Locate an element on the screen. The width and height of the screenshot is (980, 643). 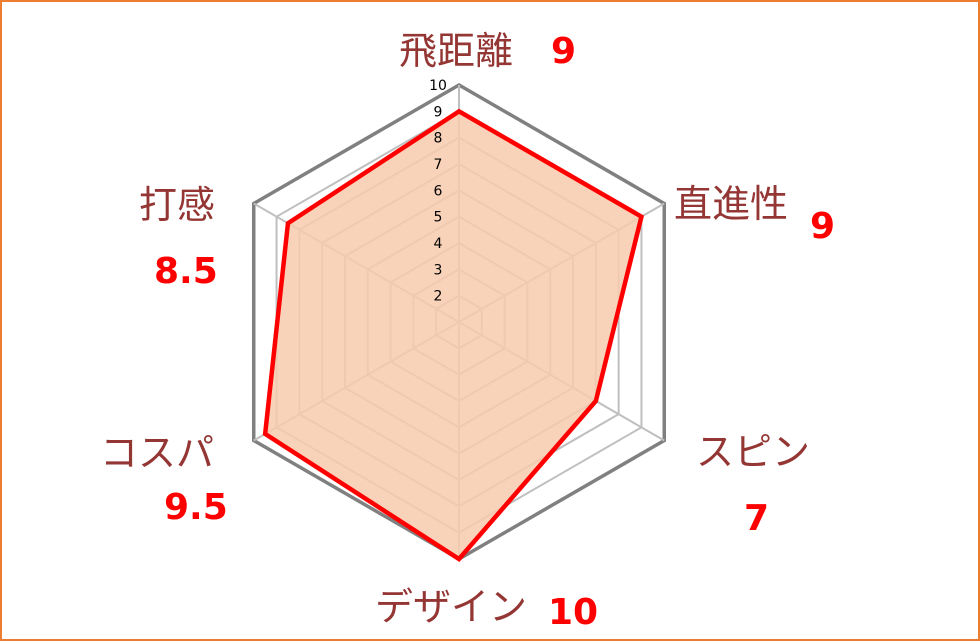
value-label-feel: 8.5 is located at coordinates (186, 271).